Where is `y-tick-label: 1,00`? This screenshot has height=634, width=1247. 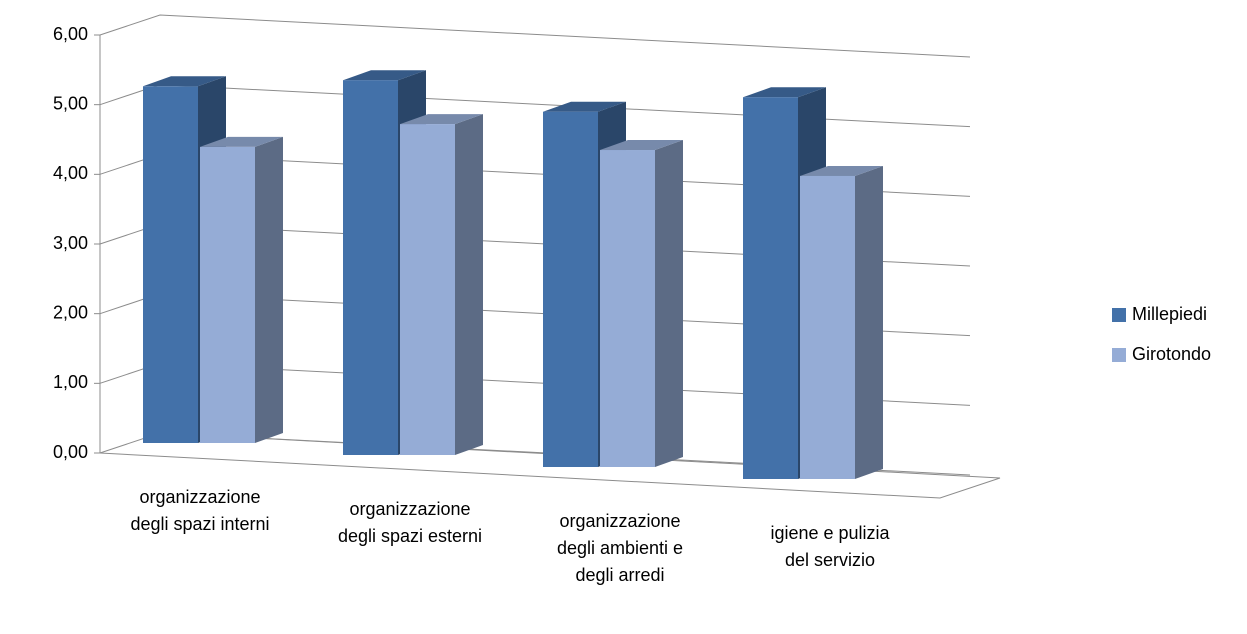
y-tick-label: 1,00 is located at coordinates (70, 382).